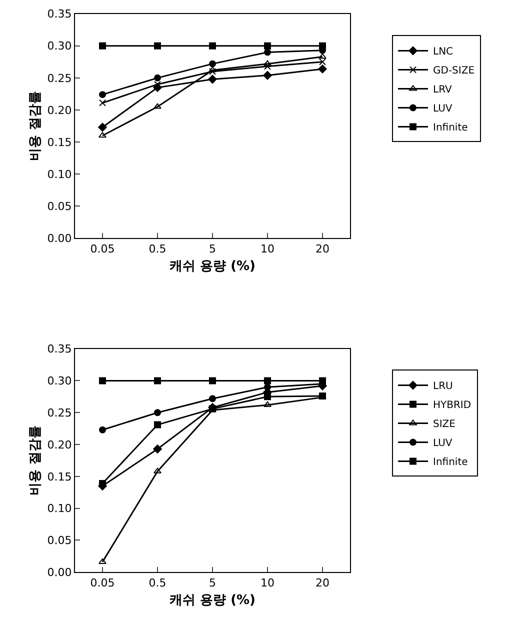  What do you see at coordinates (454, 71) in the screenshot?
I see `legend-label: GD-SIZE` at bounding box center [454, 71].